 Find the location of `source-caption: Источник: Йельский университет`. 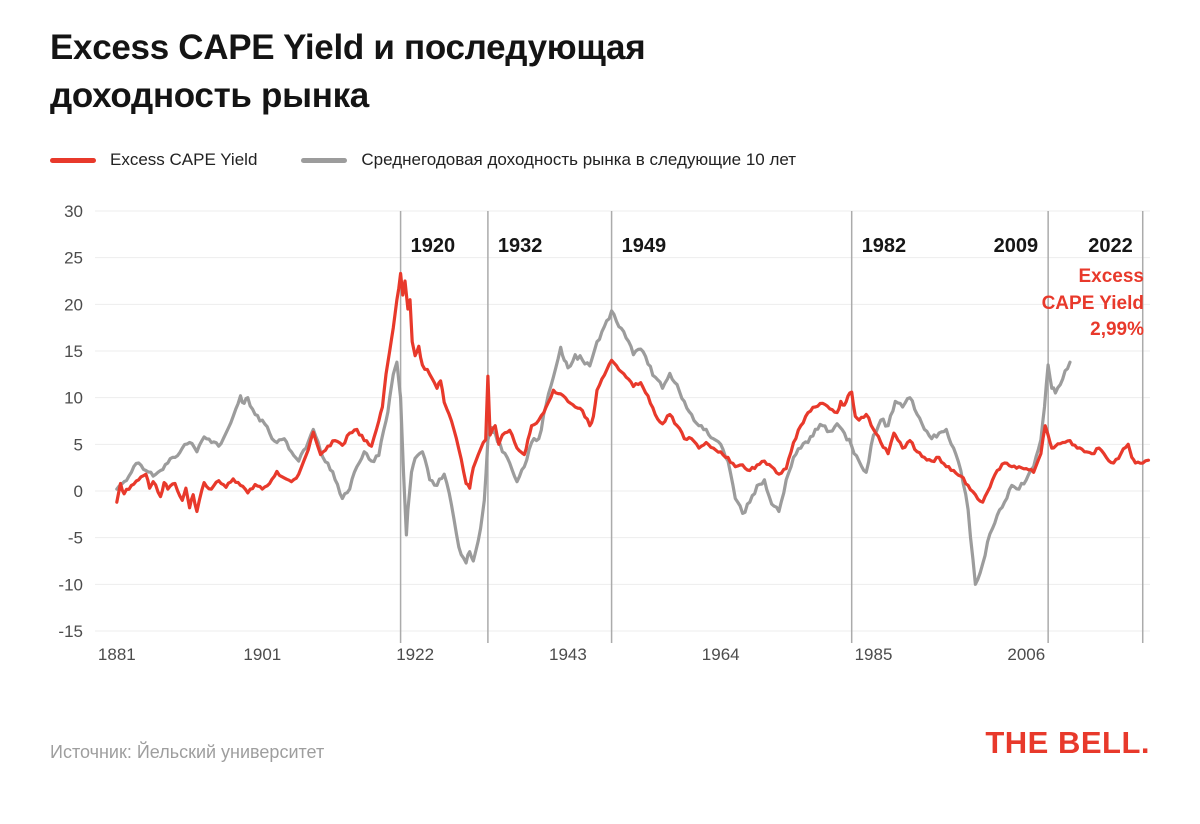

source-caption: Источник: Йельский университет is located at coordinates (187, 752).